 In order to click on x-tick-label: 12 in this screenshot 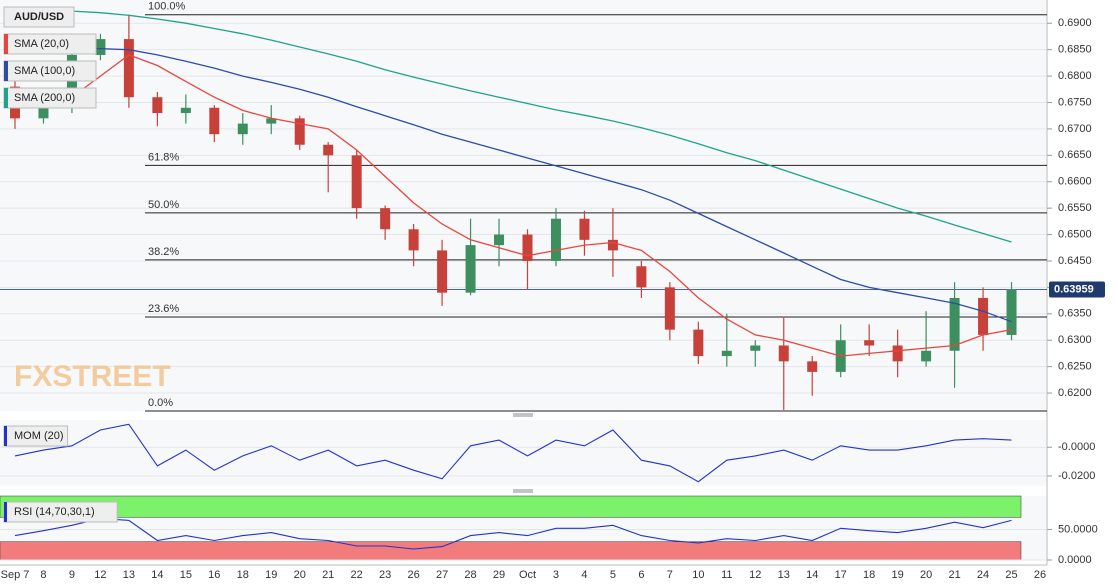, I will do `click(755, 575)`.